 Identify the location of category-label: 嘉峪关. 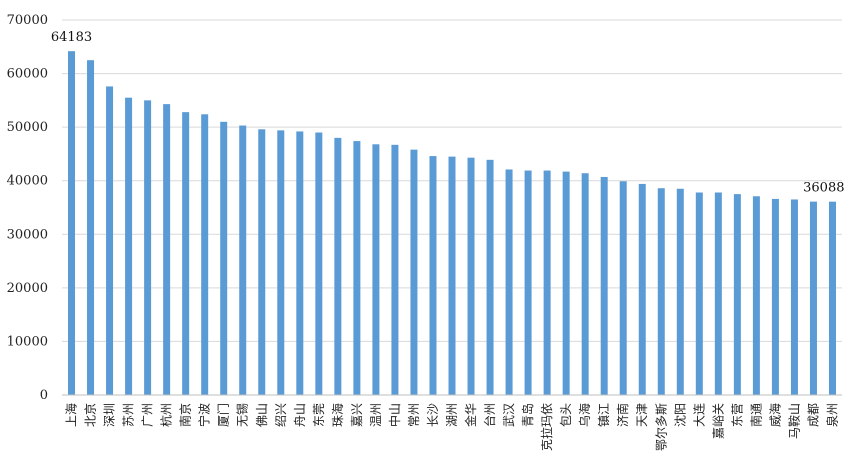
(718, 421).